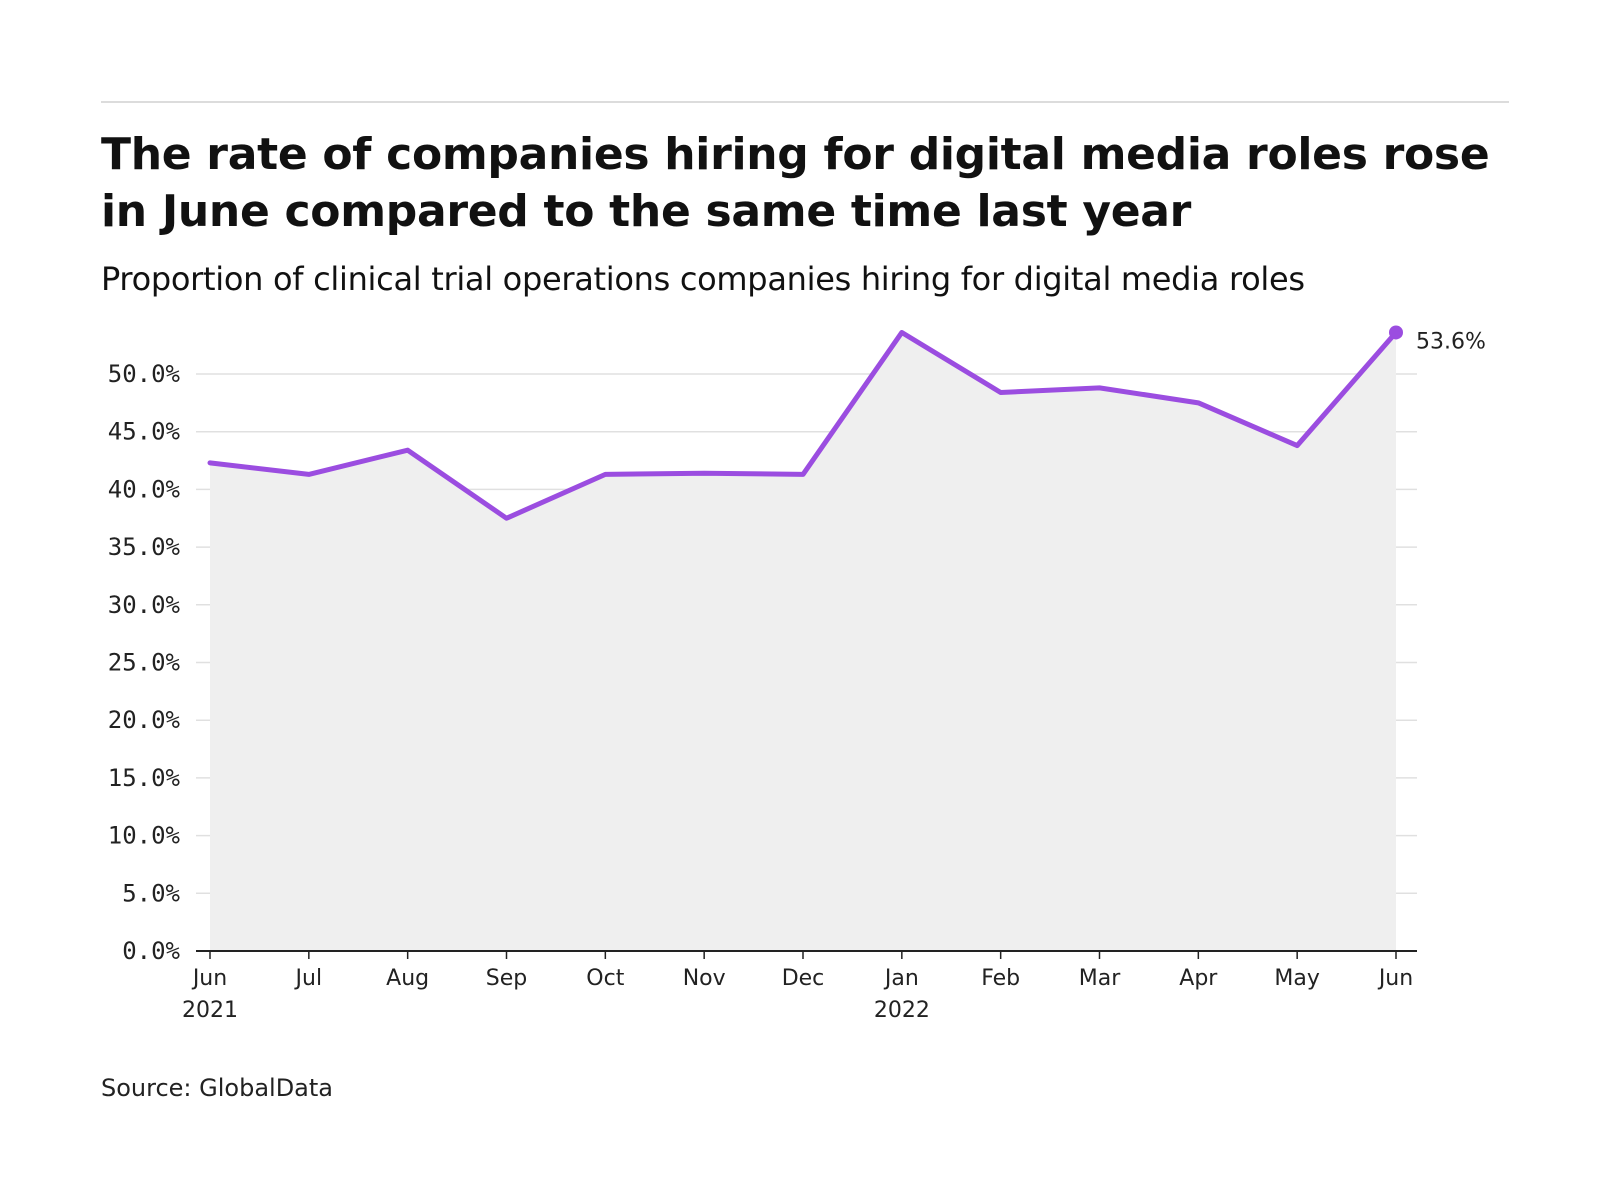  Describe the element at coordinates (506, 978) in the screenshot. I see `x-tick-label: Sep` at that location.